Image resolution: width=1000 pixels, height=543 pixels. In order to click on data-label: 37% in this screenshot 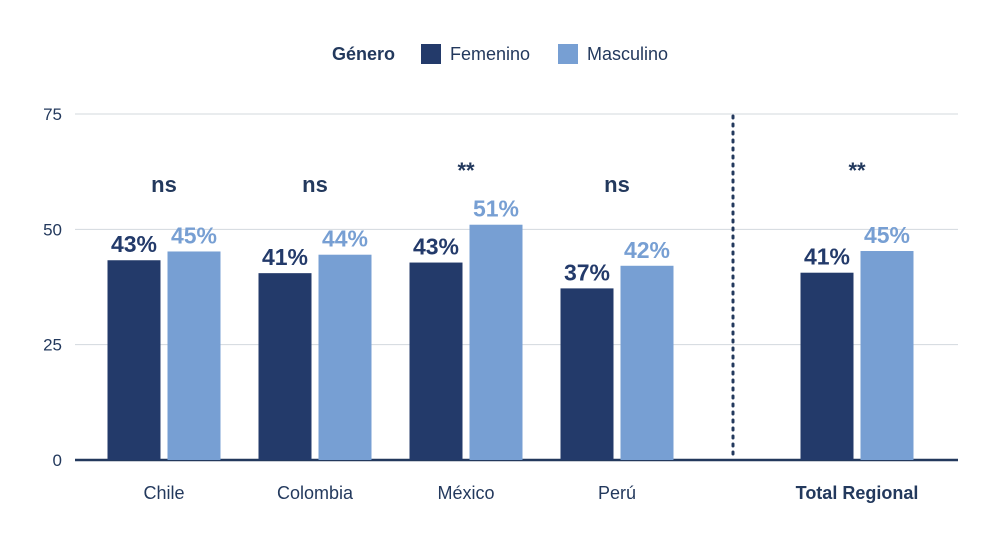, I will do `click(587, 272)`.